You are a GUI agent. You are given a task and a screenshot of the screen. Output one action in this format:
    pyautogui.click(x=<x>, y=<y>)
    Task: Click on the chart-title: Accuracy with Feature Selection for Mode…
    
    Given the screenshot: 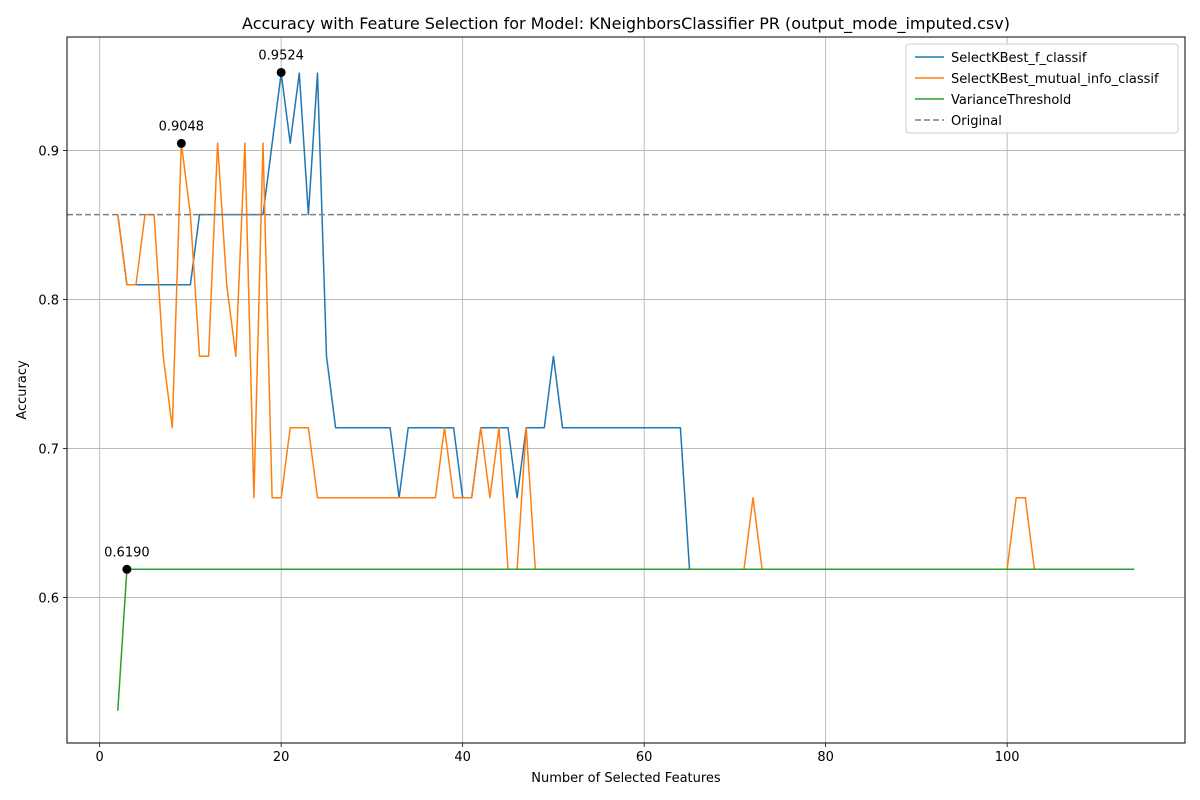 What is the action you would take?
    pyautogui.click(x=626, y=24)
    